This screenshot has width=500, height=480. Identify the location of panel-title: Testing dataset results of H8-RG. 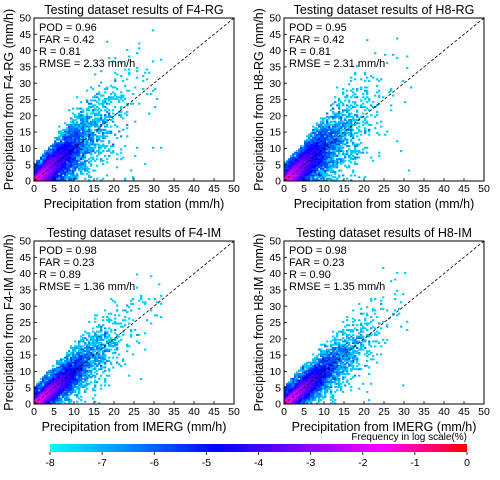
(384, 10).